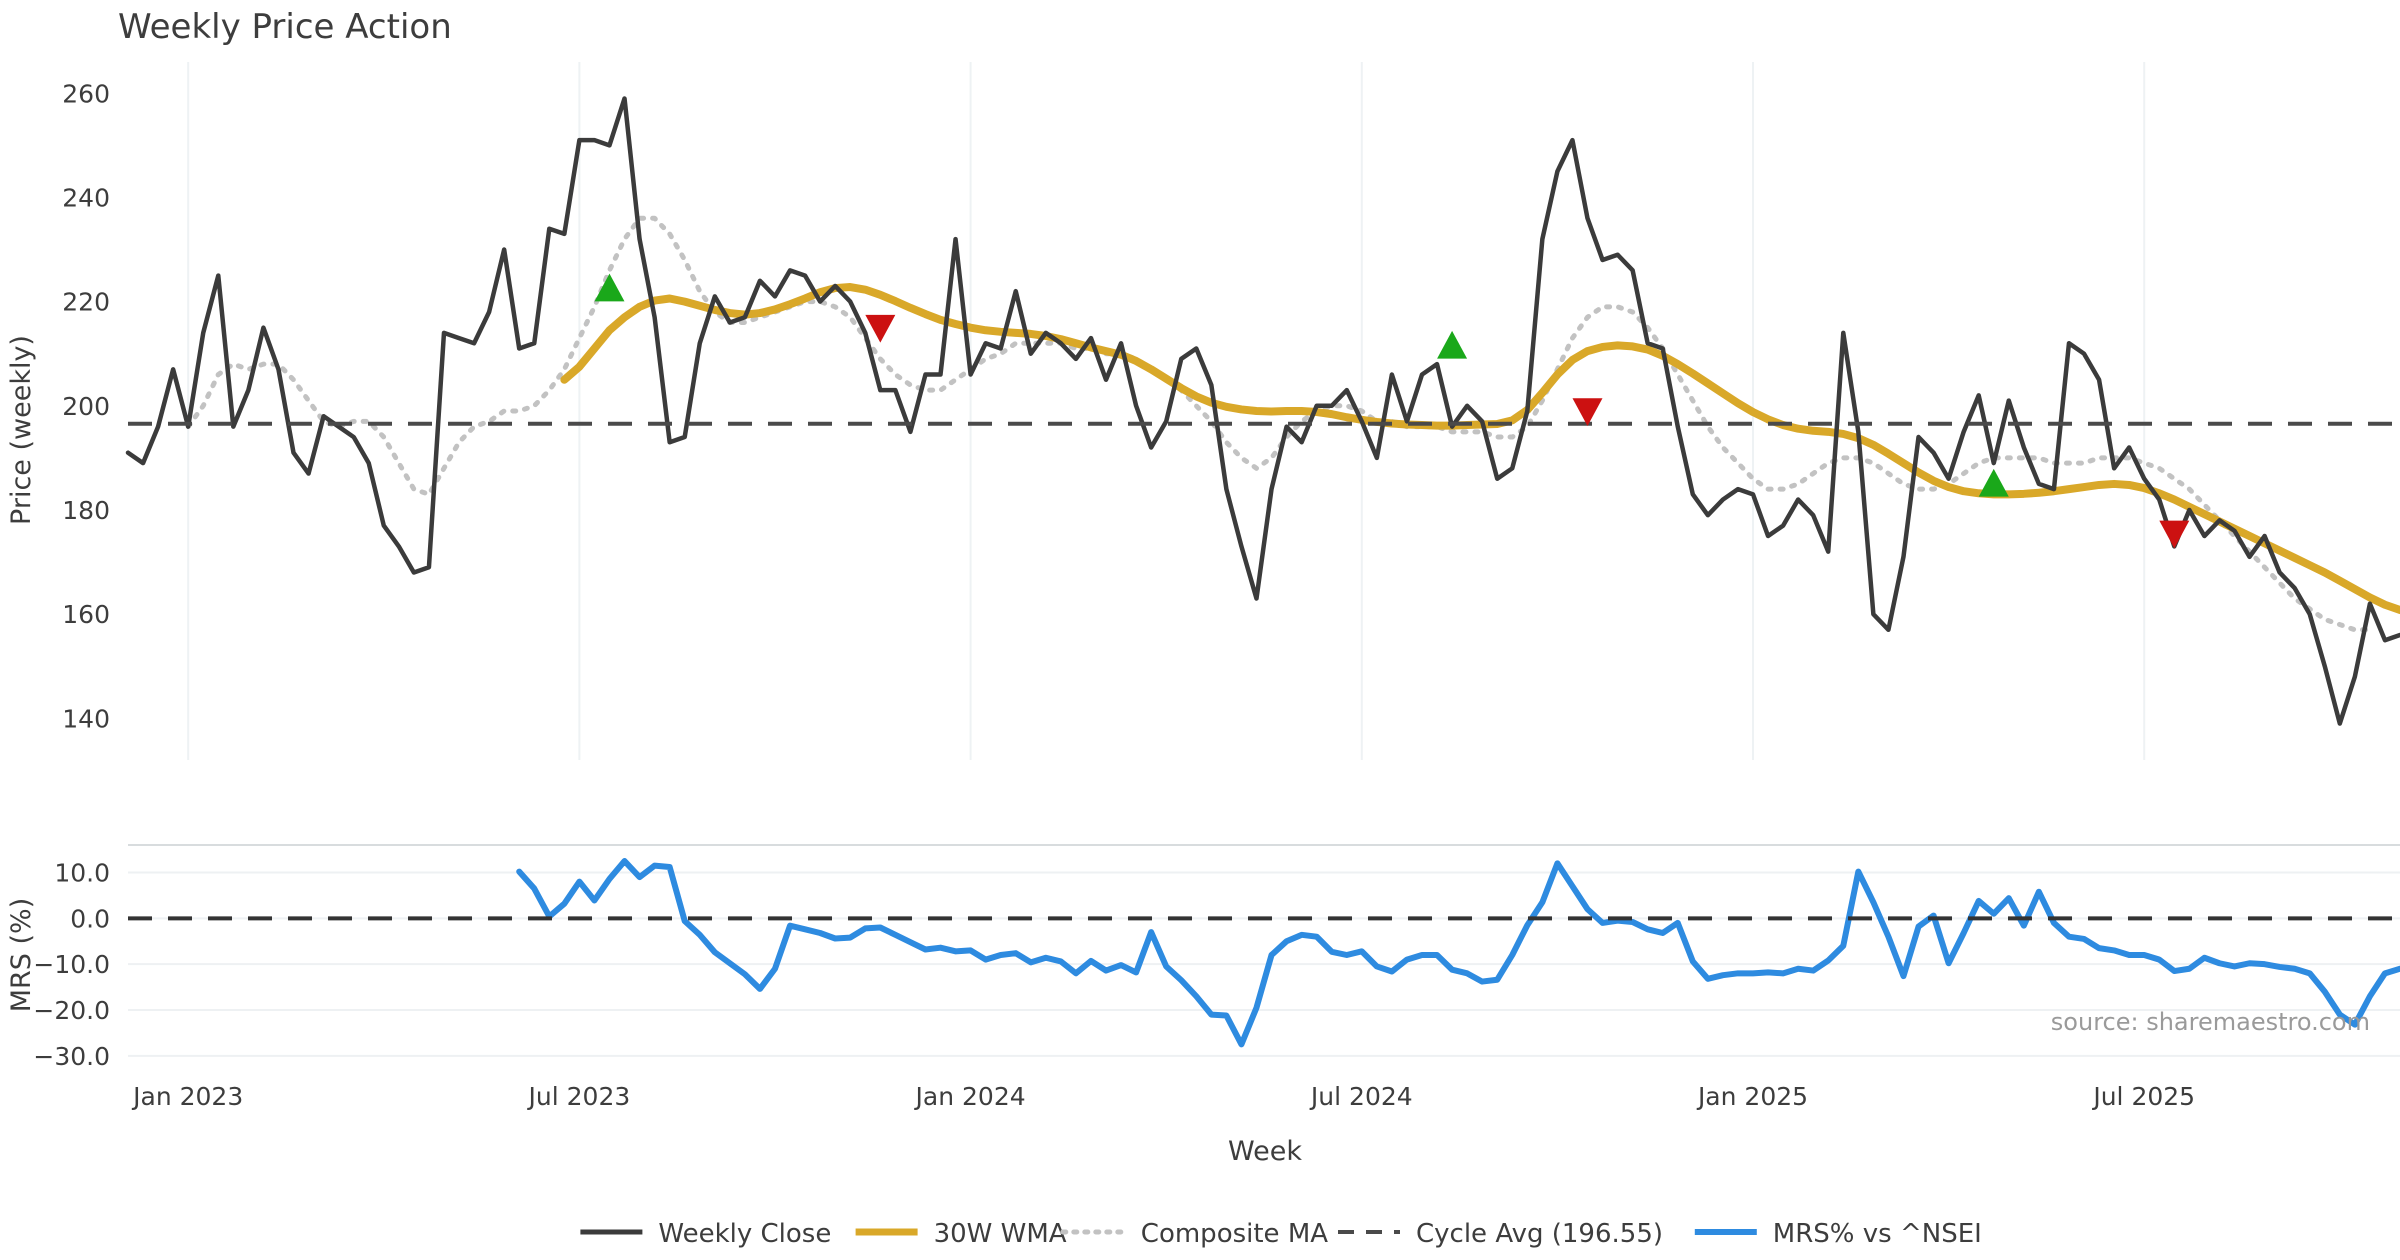 The width and height of the screenshot is (2400, 1260). Describe the element at coordinates (744, 1234) in the screenshot. I see `legend-label-0: Weekly Close` at that location.